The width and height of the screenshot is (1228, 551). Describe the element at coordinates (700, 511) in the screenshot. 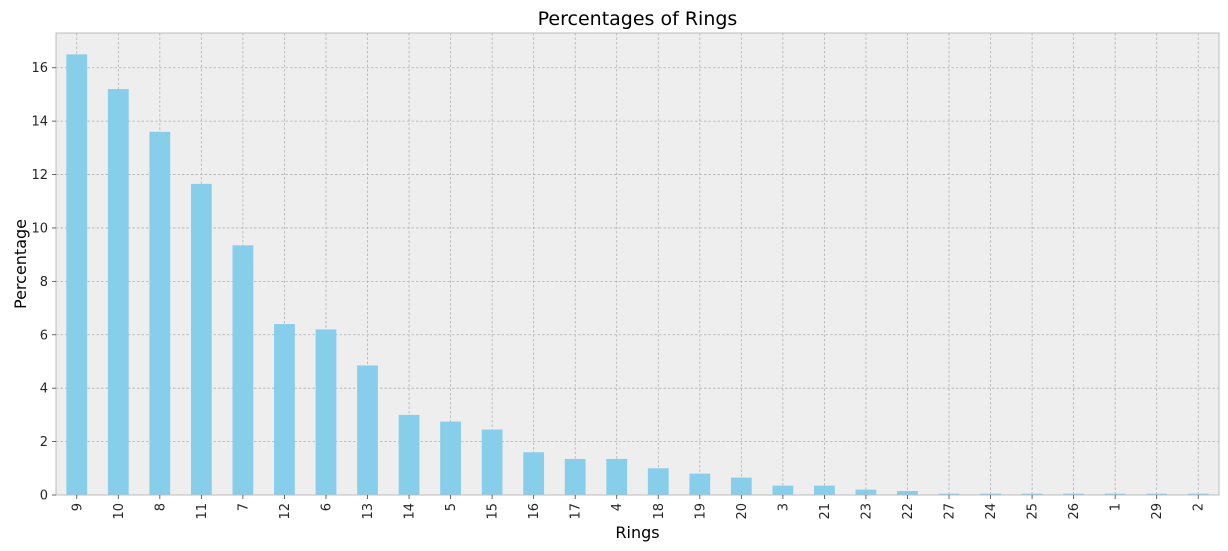

I see `x-tick-label: 19` at that location.